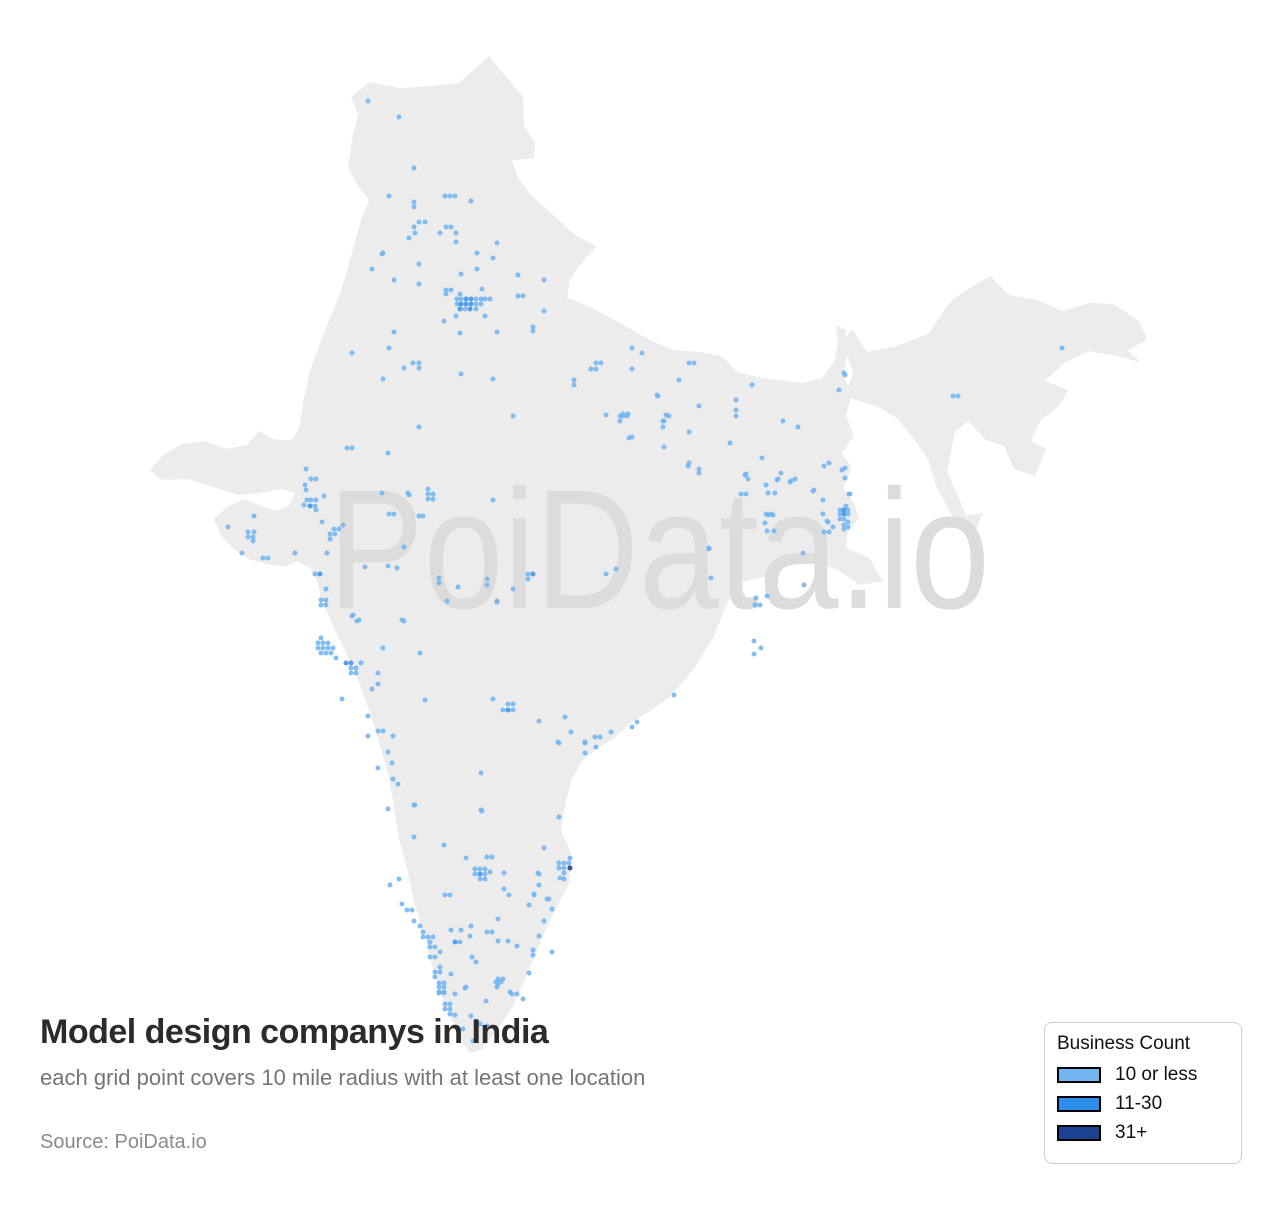 The width and height of the screenshot is (1280, 1205). I want to click on legend-label: 10 or less, so click(1156, 1074).